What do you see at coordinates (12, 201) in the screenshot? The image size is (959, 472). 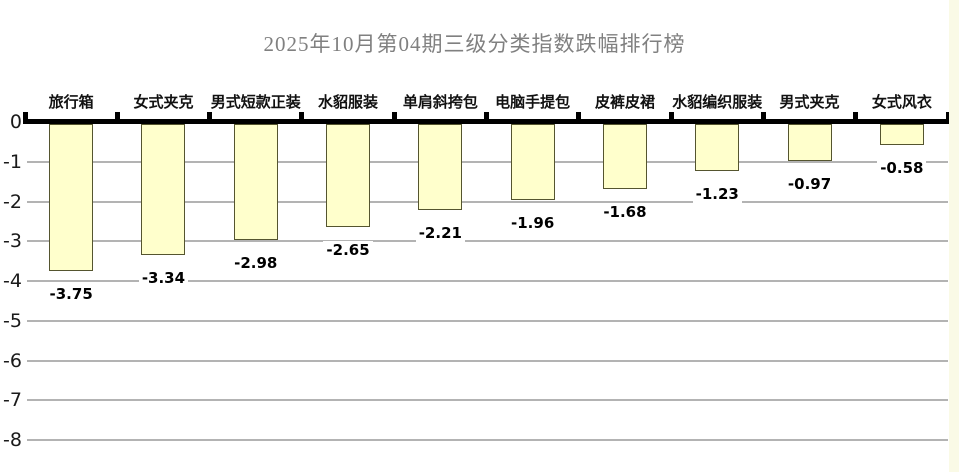 I see `y-axis-tick-label: -2` at bounding box center [12, 201].